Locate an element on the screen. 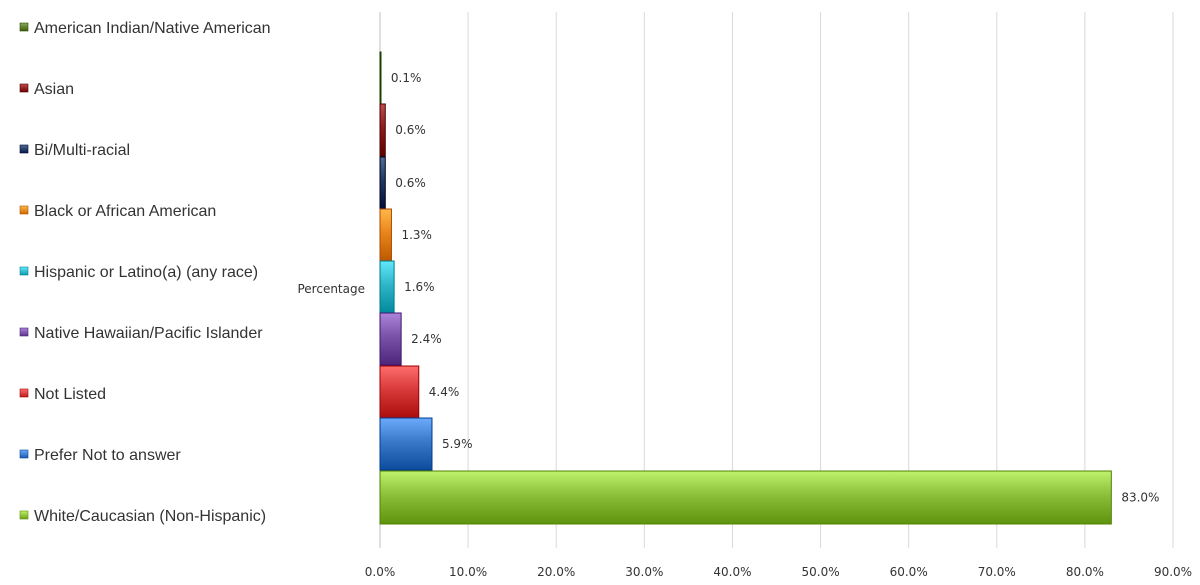  data-label: 4.4% is located at coordinates (444, 392).